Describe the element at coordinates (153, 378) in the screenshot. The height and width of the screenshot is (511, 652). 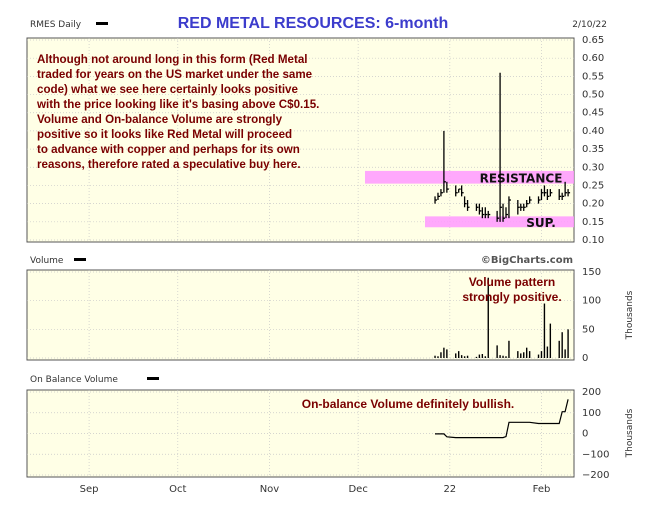
I see `obv-legend-swatch` at that location.